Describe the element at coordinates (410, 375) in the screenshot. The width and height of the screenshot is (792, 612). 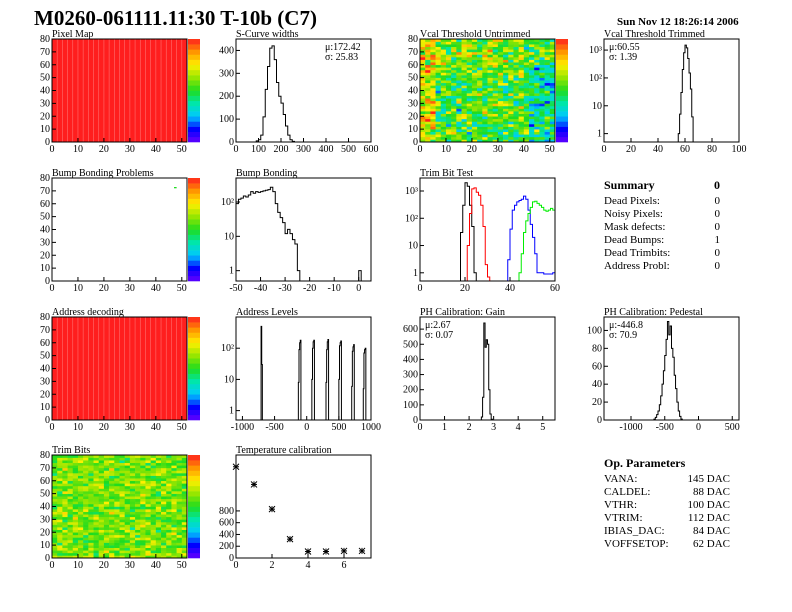
I see `y-tick-label: 300` at that location.